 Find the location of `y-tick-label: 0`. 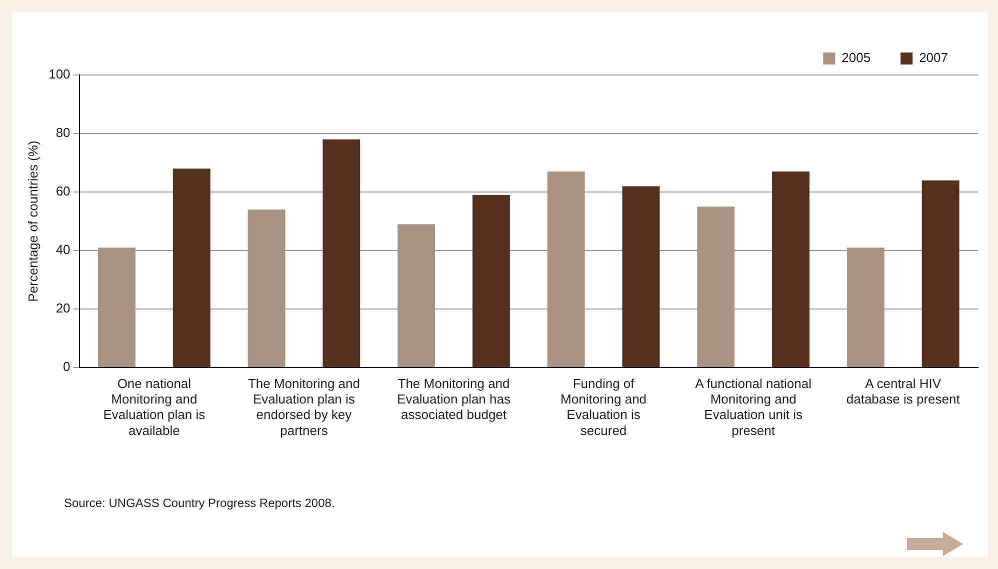

y-tick-label: 0 is located at coordinates (66, 366).